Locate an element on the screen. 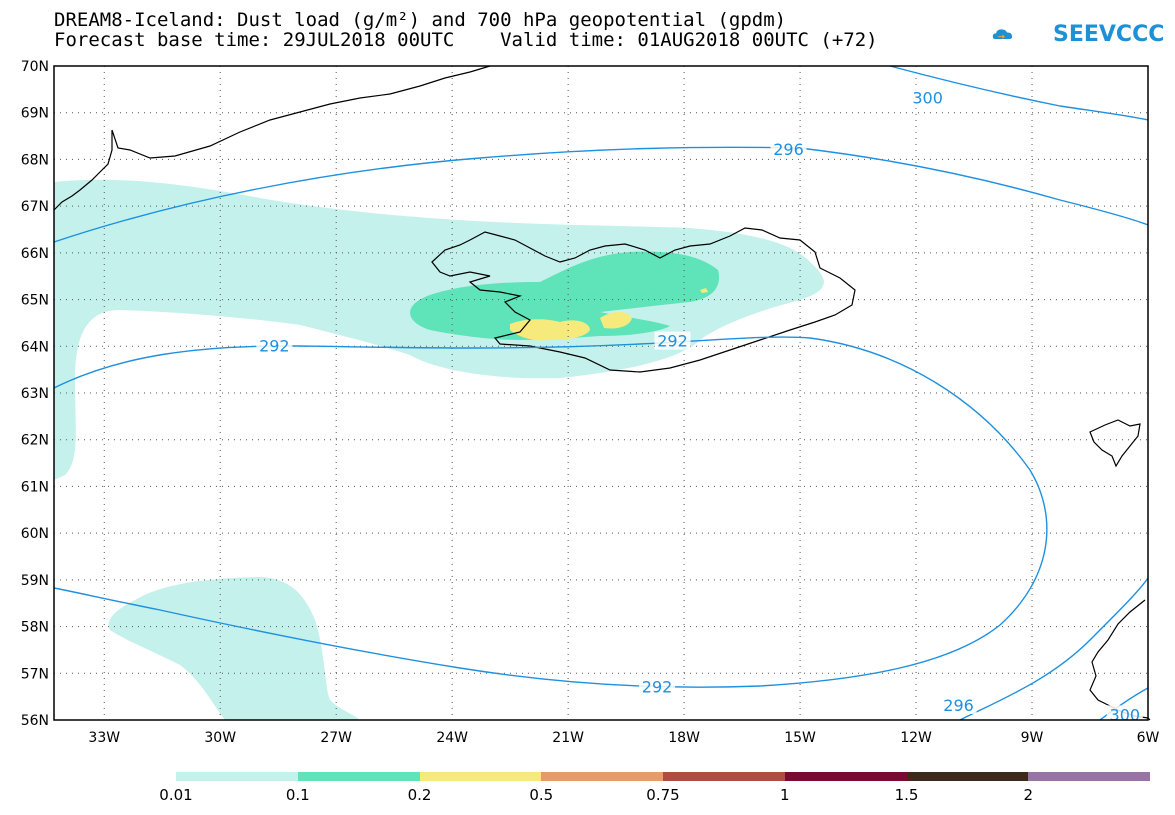  dust-area-0.2c is located at coordinates (704, 290).